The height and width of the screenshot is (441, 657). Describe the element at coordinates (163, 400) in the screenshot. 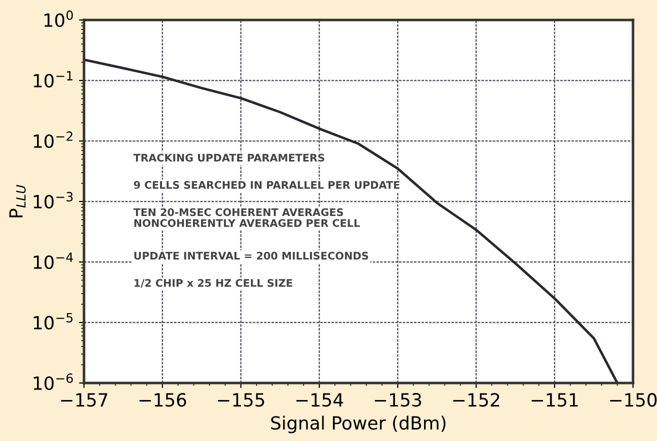

I see `x-tick-label: −156` at that location.